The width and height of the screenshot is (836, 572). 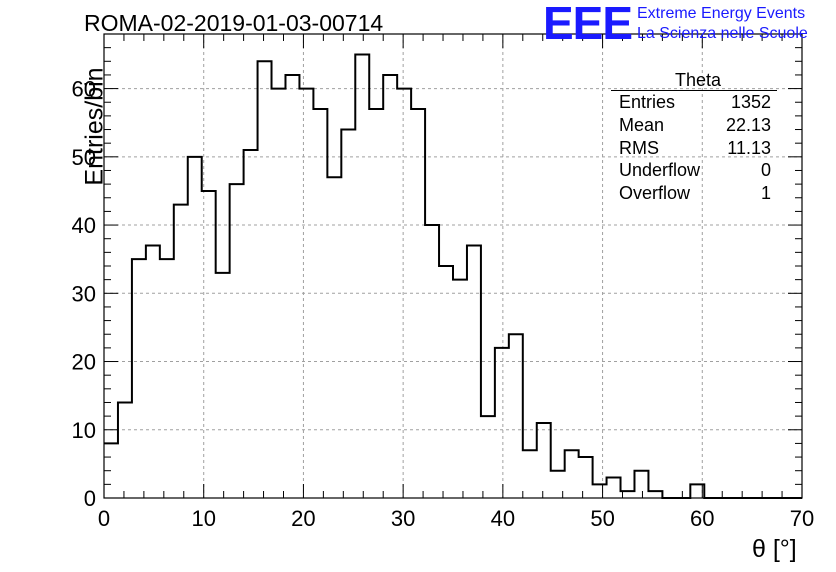 I want to click on x-tick-label: 60, so click(x=702, y=518).